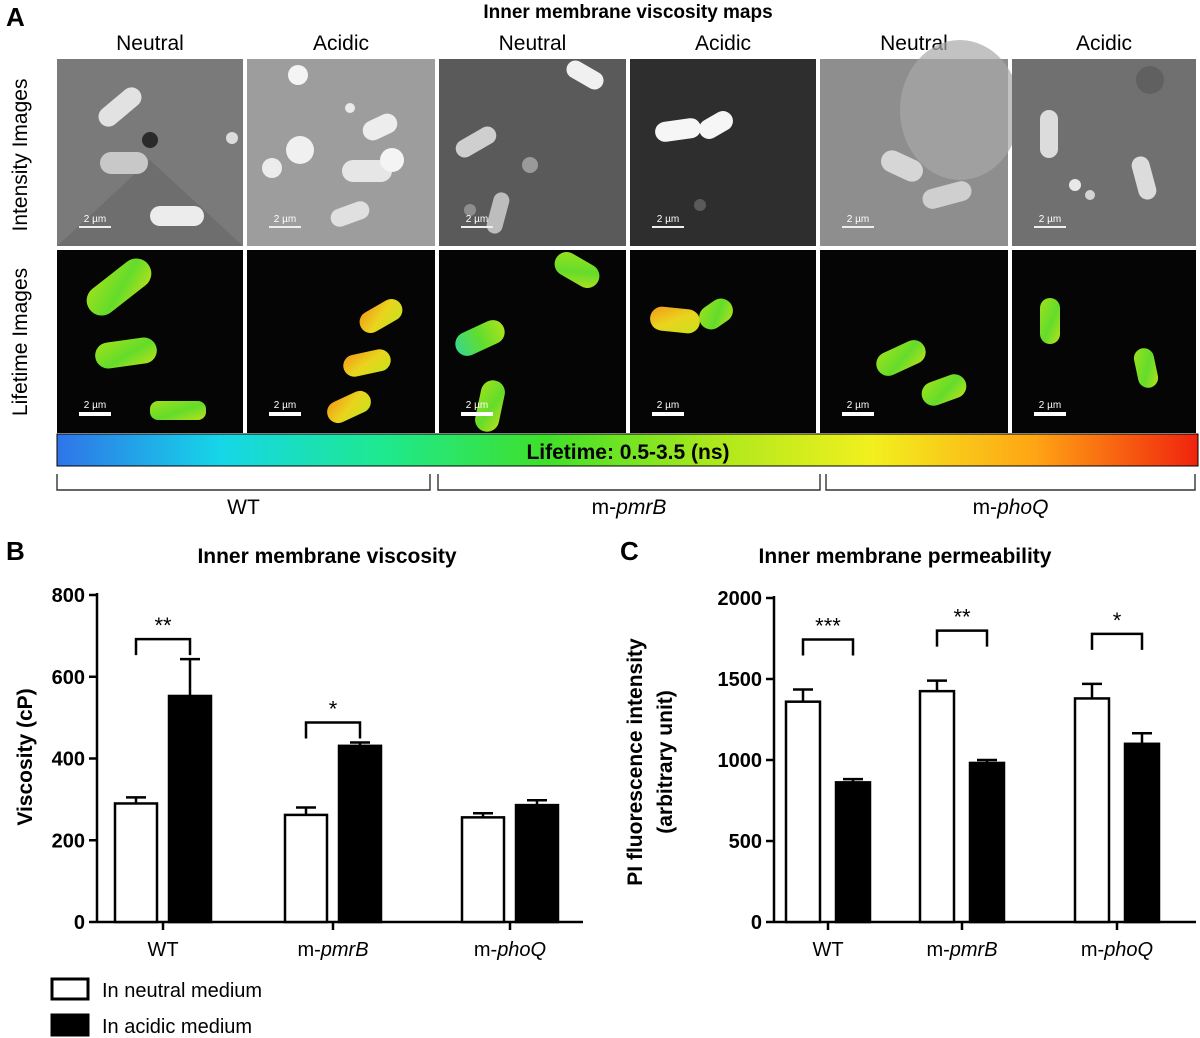 Image resolution: width=1200 pixels, height=1038 pixels. I want to click on y-tick-label: 2000, so click(740, 599).